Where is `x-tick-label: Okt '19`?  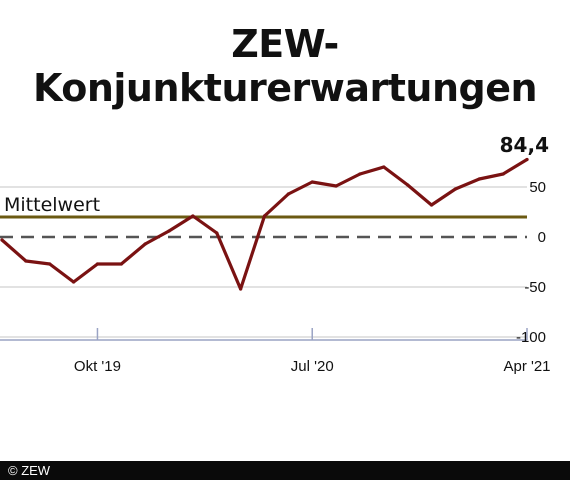
x-tick-label: Okt '19 is located at coordinates (97, 366).